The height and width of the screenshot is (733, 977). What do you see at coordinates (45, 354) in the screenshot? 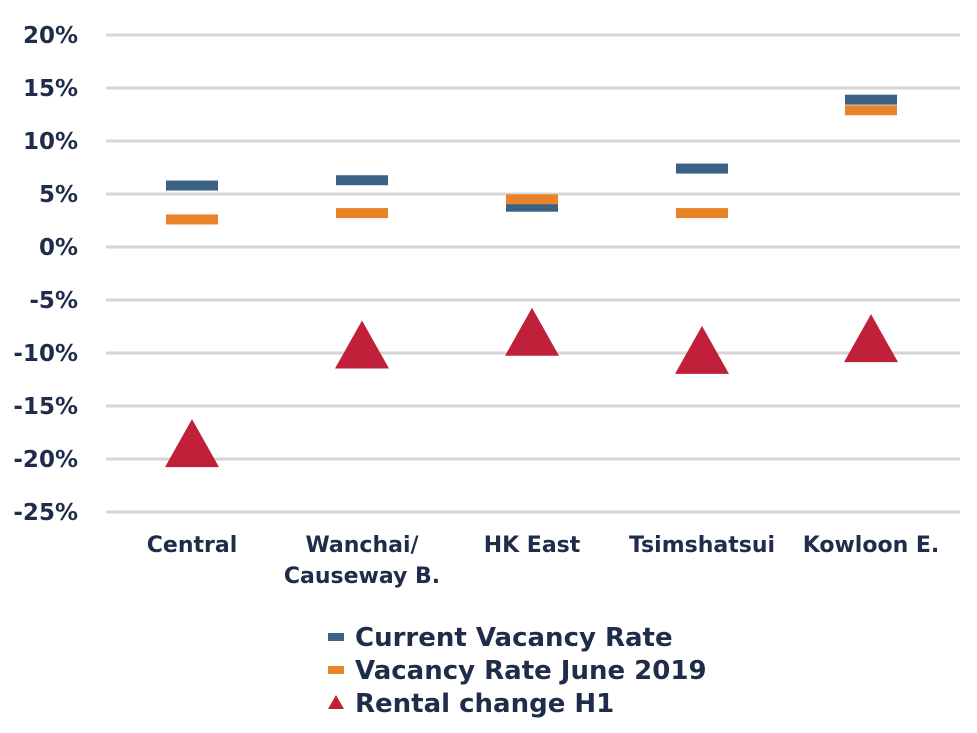
I see `y-tick-label: -10%` at bounding box center [45, 354].